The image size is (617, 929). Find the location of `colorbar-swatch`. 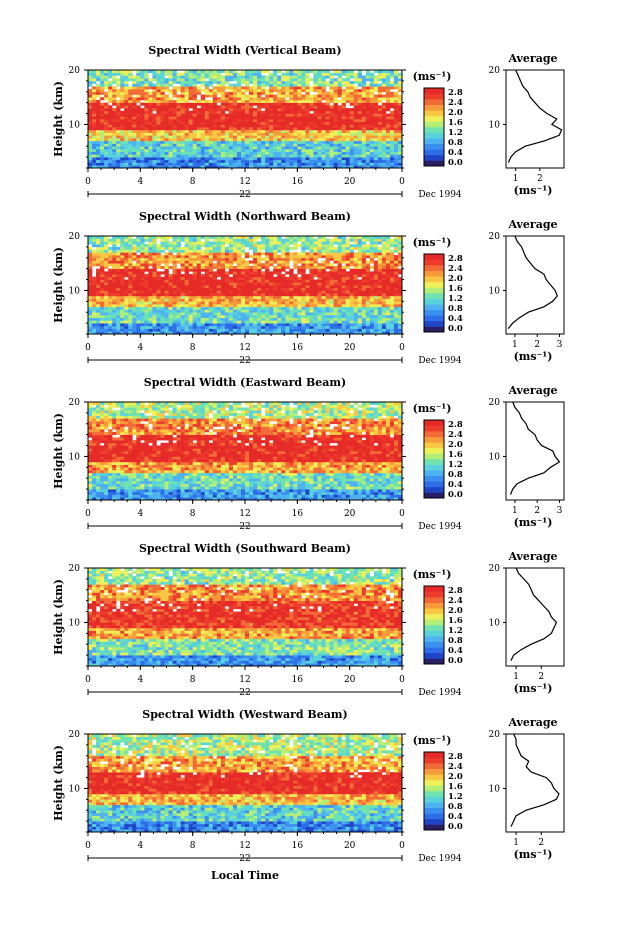

colorbar-swatch is located at coordinates (434, 124).